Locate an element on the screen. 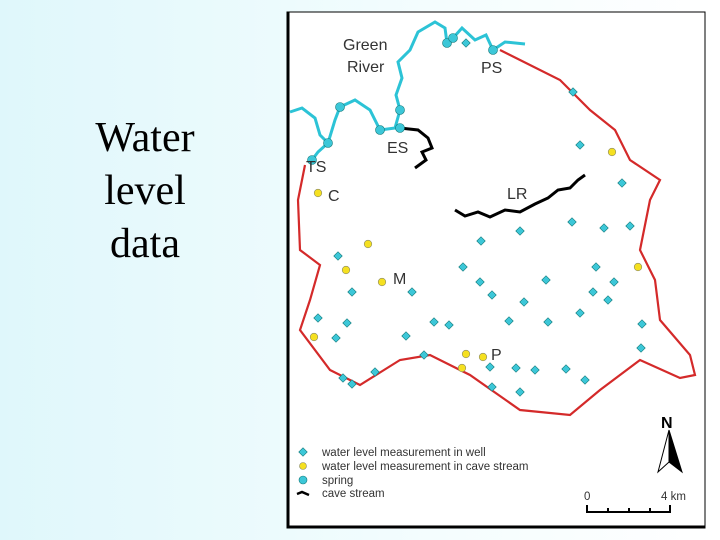  north-label: N is located at coordinates (667, 423).